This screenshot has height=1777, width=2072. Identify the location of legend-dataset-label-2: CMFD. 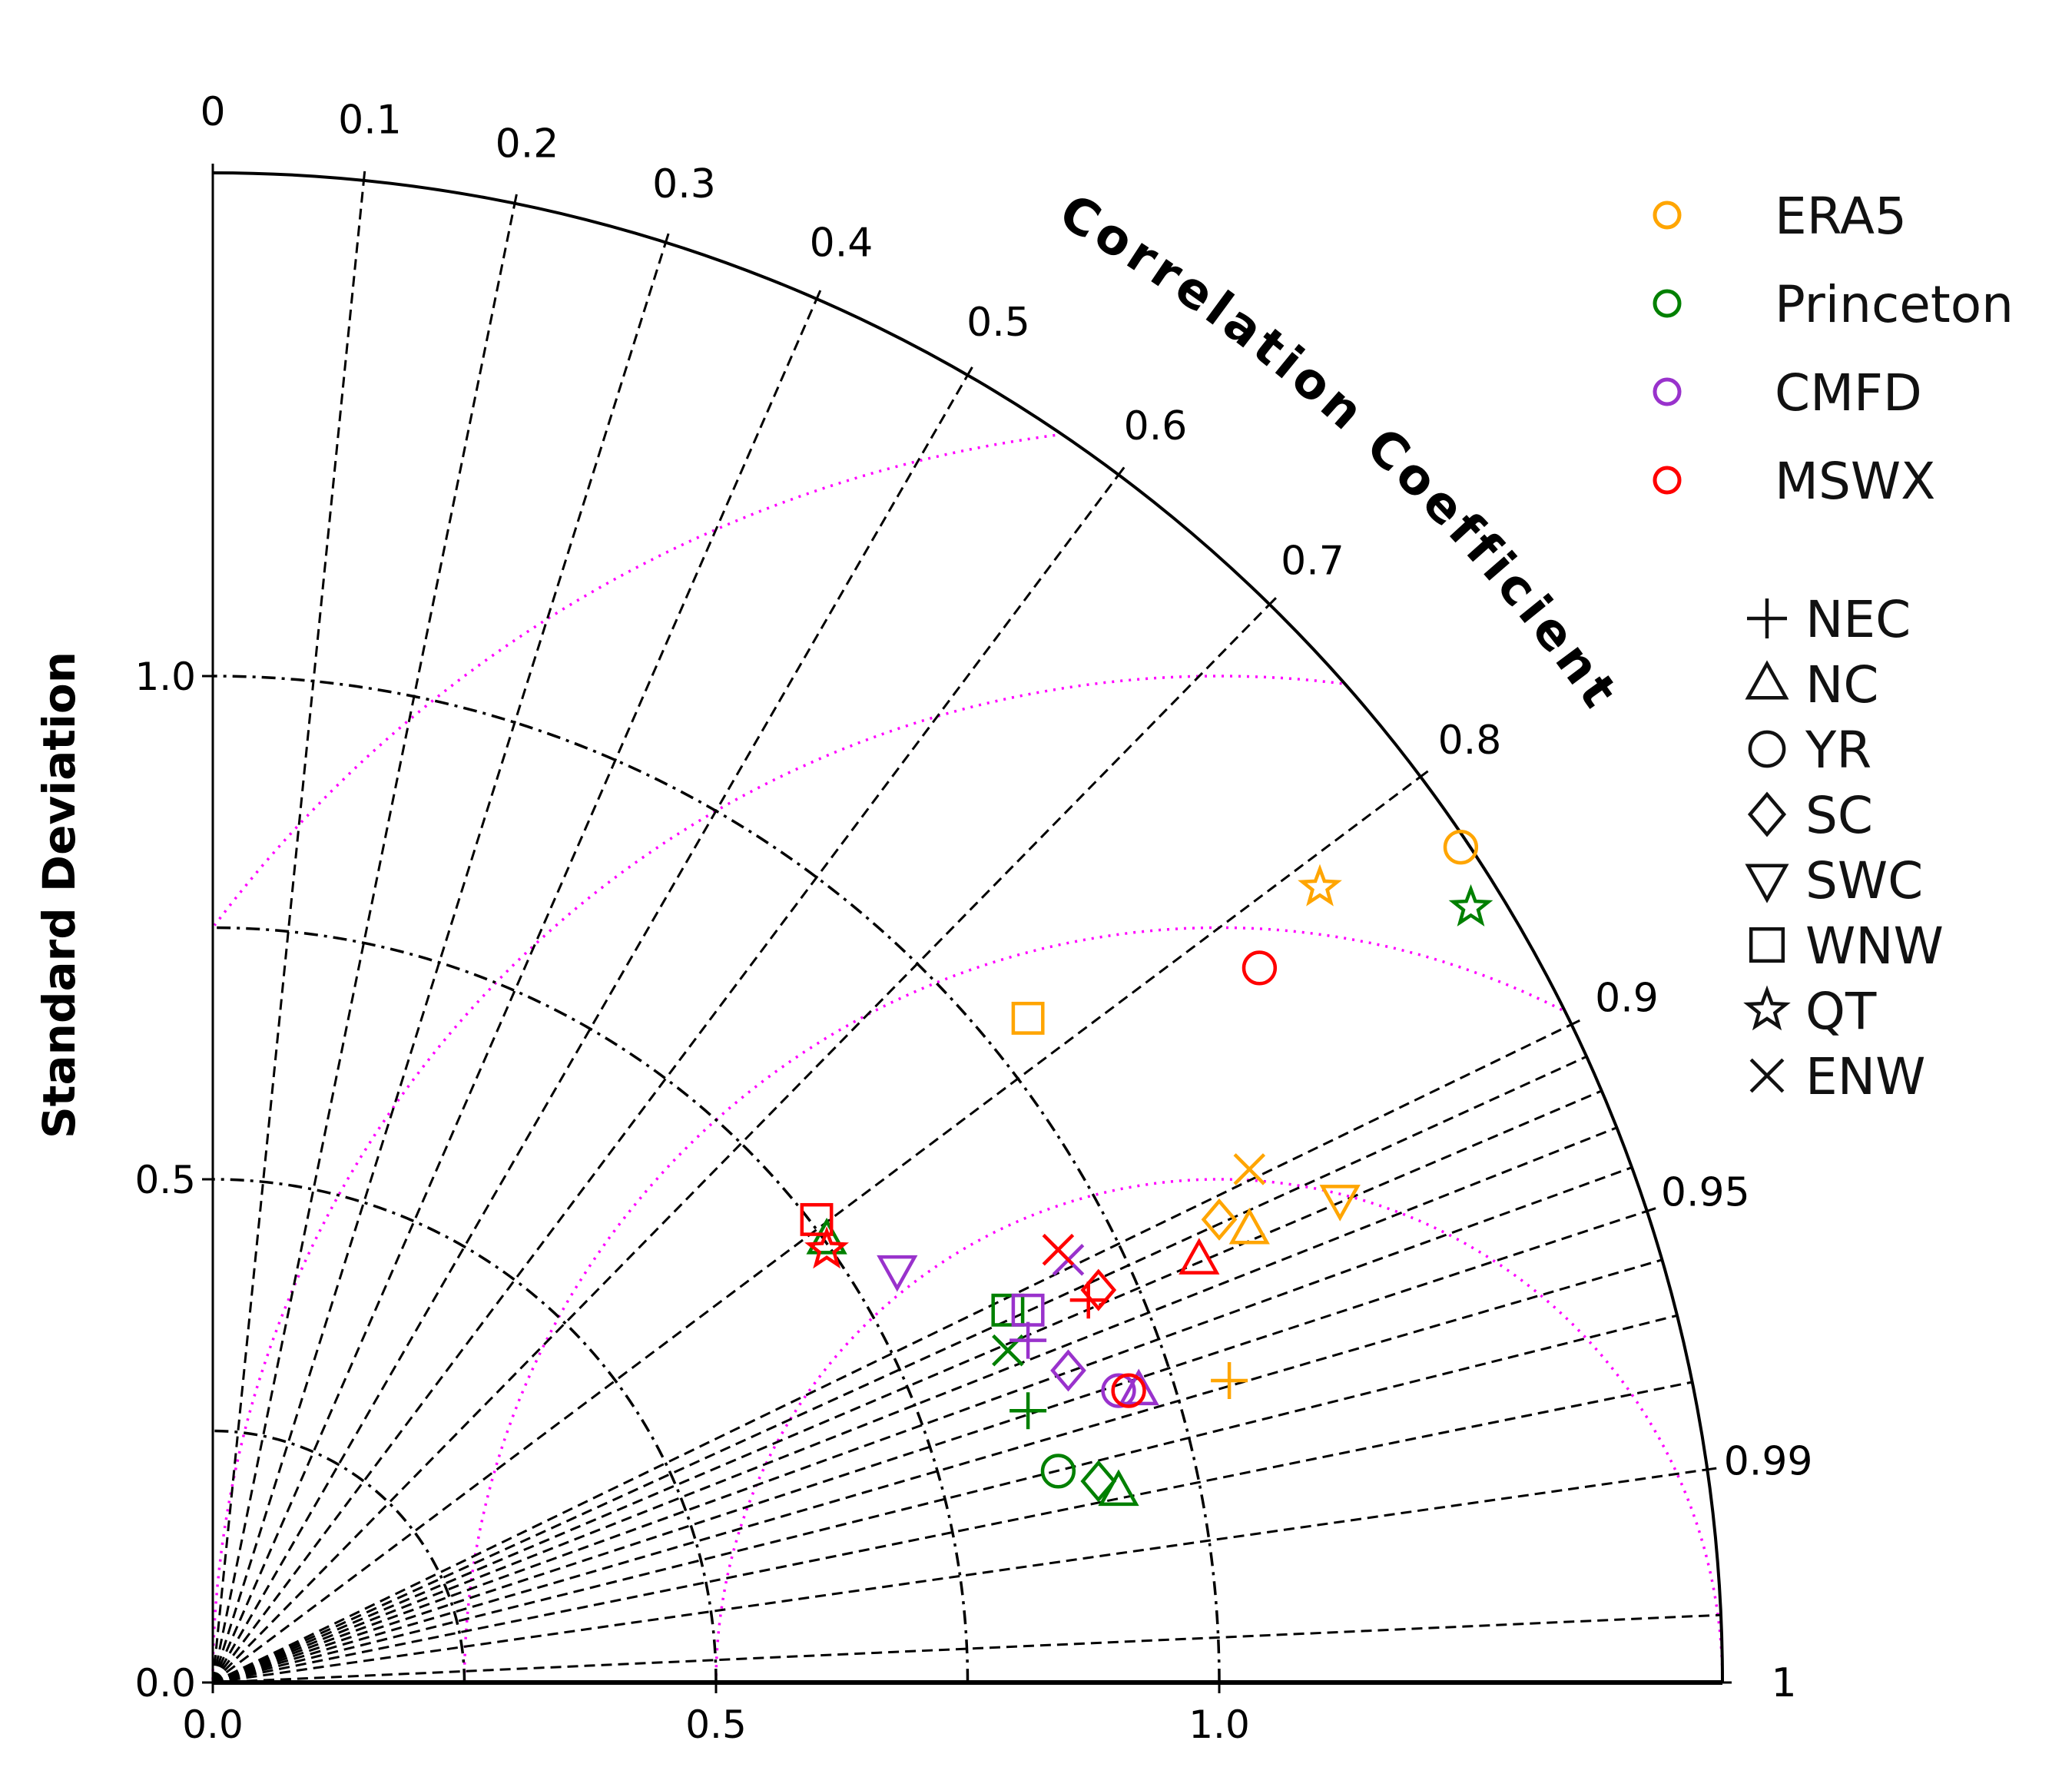
(1848, 393).